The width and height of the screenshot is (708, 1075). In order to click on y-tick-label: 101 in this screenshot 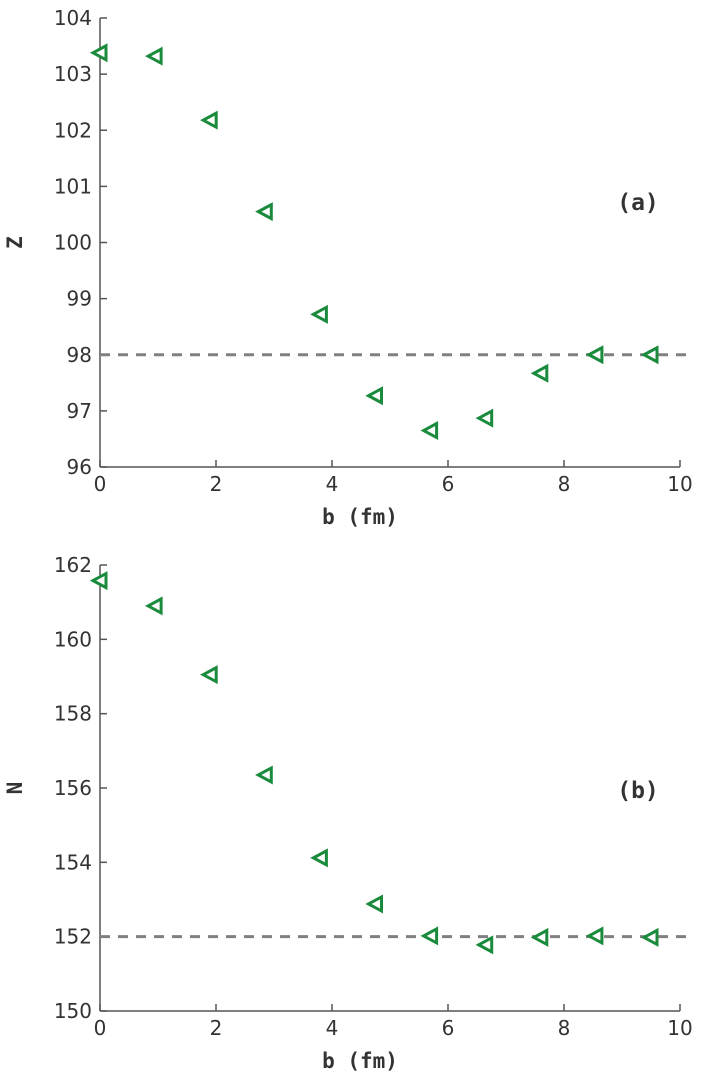, I will do `click(73, 186)`.